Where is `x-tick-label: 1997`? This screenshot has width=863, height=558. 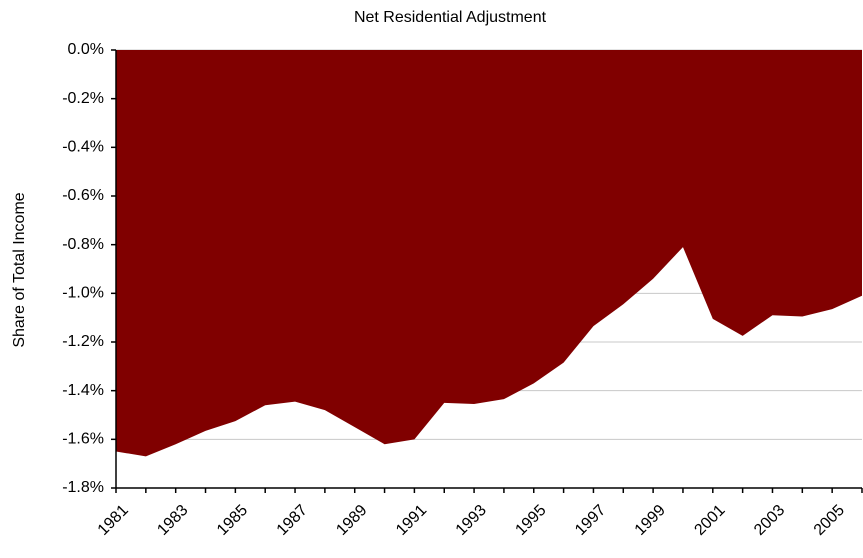
x-tick-label: 1997 is located at coordinates (590, 520).